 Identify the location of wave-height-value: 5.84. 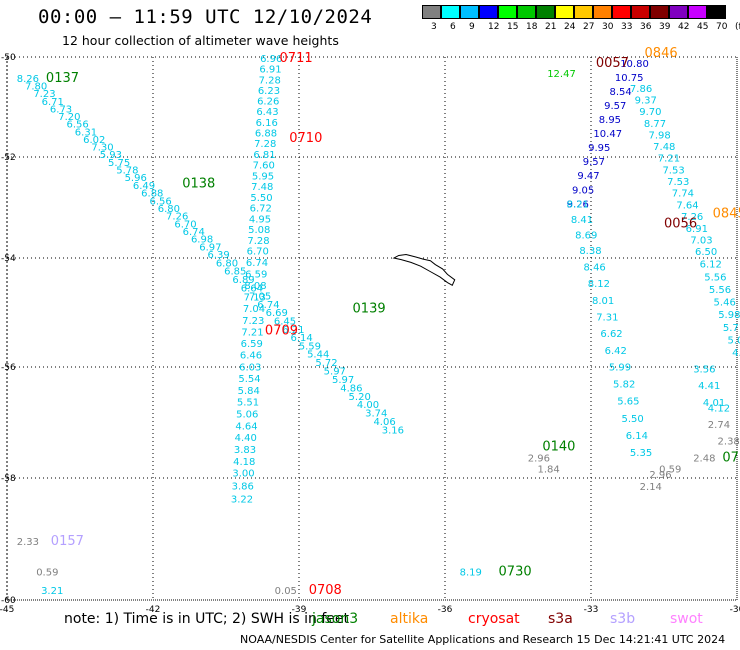
(249, 391).